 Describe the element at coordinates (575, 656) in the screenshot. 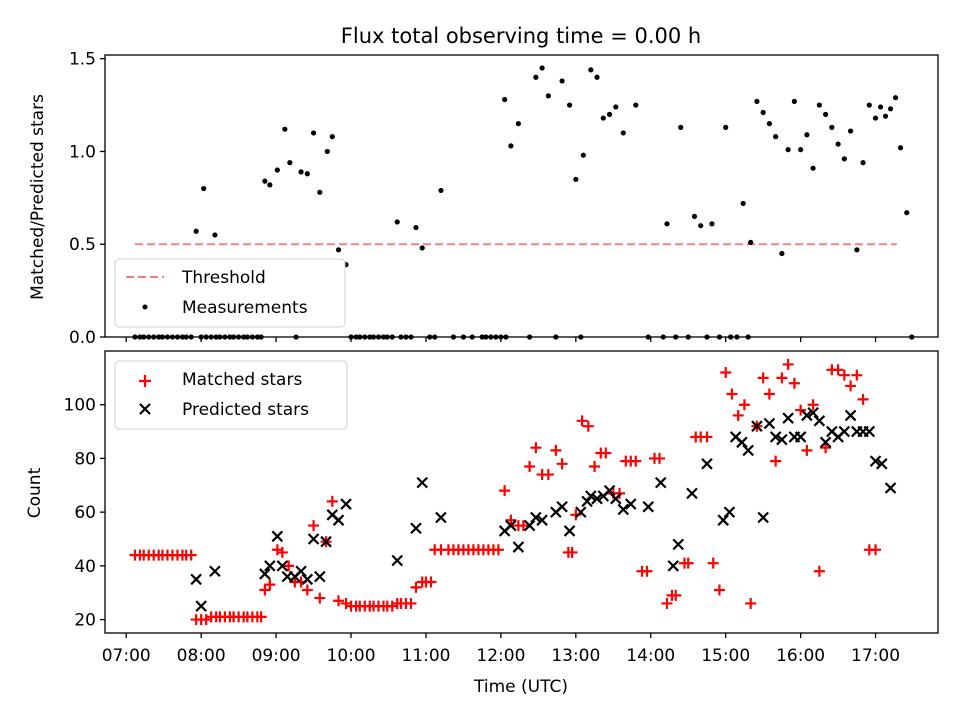

I see `x-tick-label: 13:00` at that location.